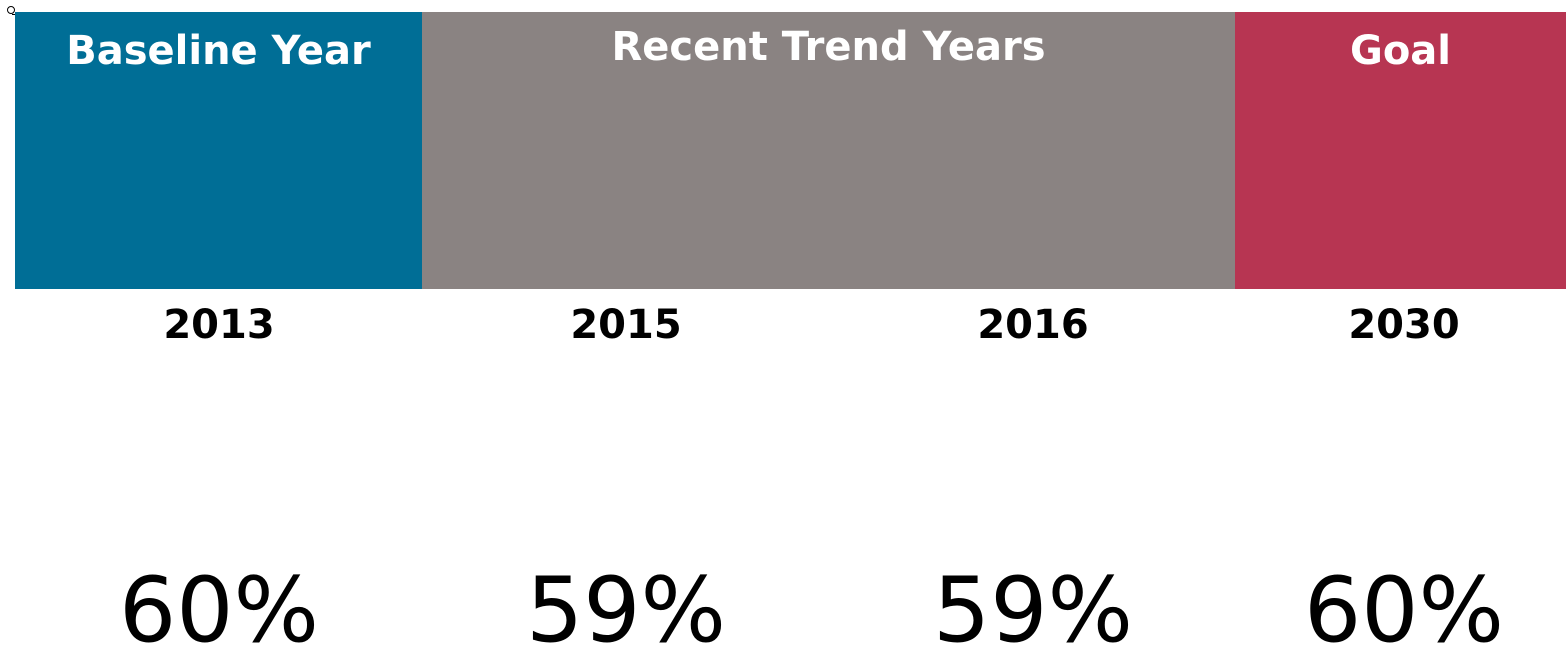  I want to click on group-label: Baseline Year, so click(218, 51).